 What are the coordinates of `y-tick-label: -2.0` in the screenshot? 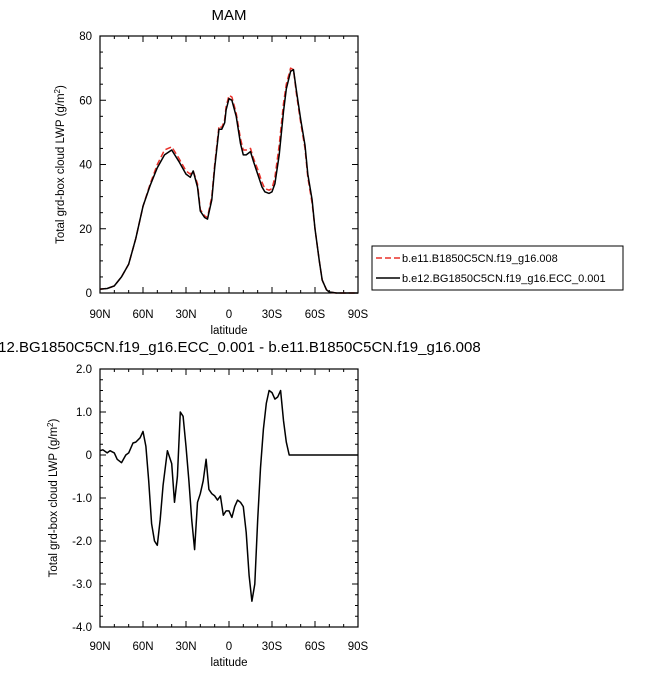 It's located at (82, 542).